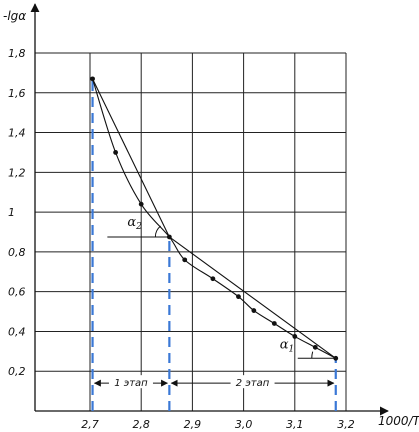  I want to click on x-tick-label: 3,2, so click(346, 424).